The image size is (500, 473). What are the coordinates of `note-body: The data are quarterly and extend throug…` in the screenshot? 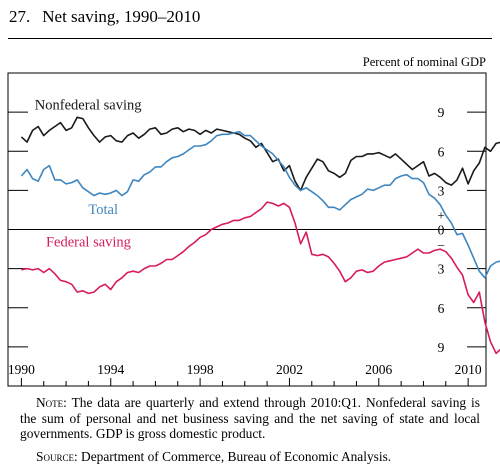 It's located at (250, 418).